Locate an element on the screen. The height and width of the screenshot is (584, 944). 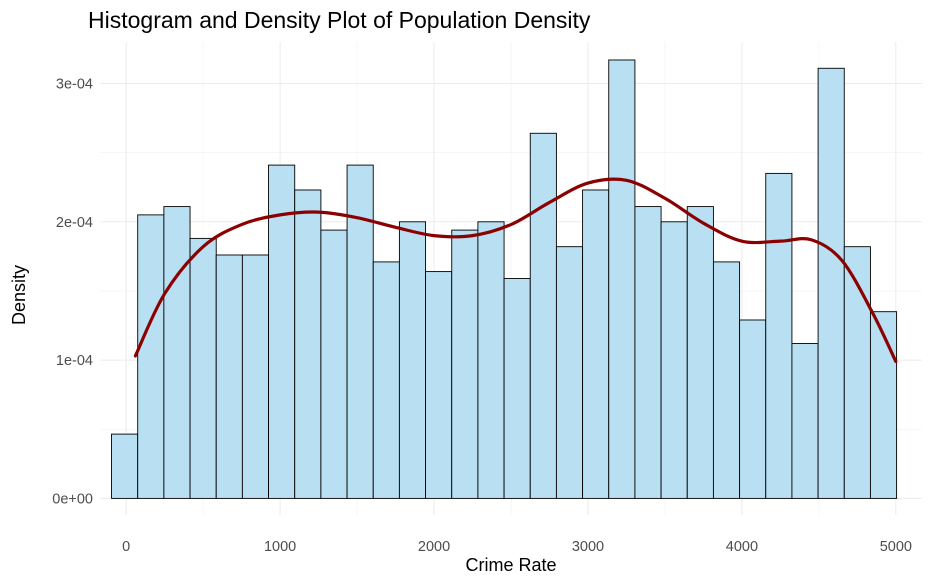
y-tick-label: 1e-04 is located at coordinates (74, 361).